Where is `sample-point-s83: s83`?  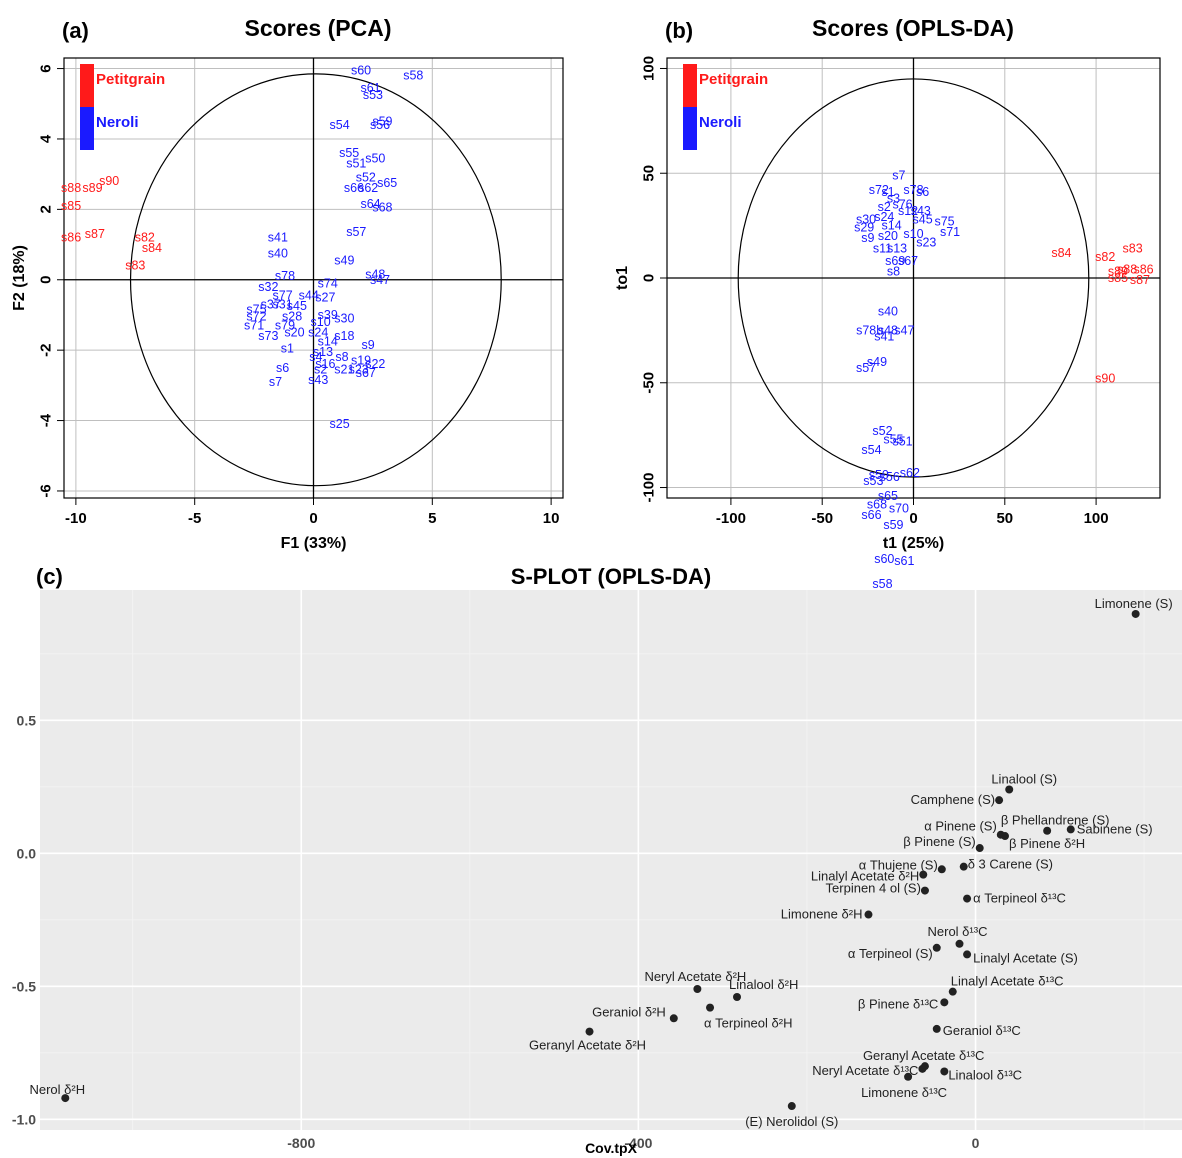
sample-point-s83: s83 is located at coordinates (1133, 249).